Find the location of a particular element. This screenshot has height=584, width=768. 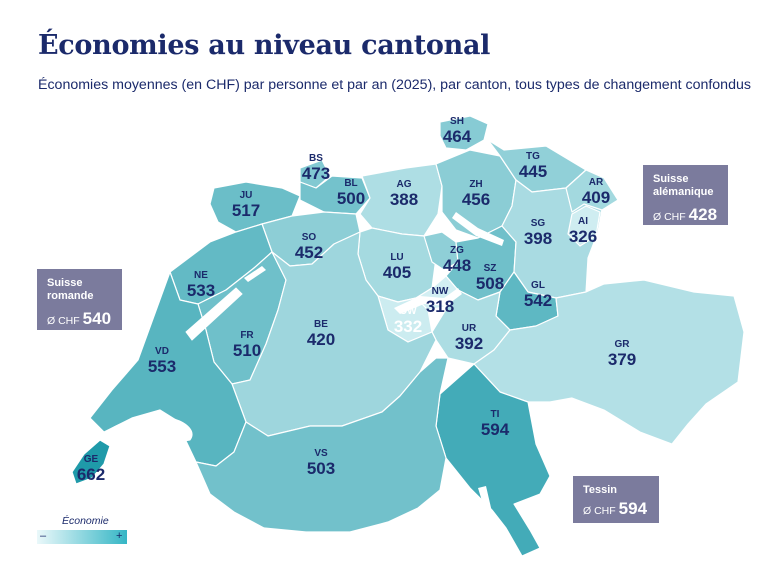

canton-area-gr is located at coordinates (609, 362).